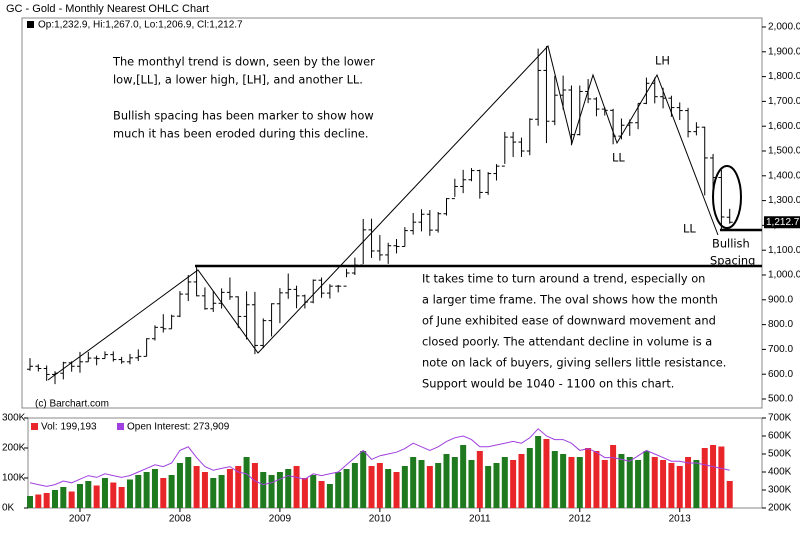 This screenshot has width=800, height=544. Describe the element at coordinates (14, 478) in the screenshot. I see `y-tick-label: 100K` at that location.